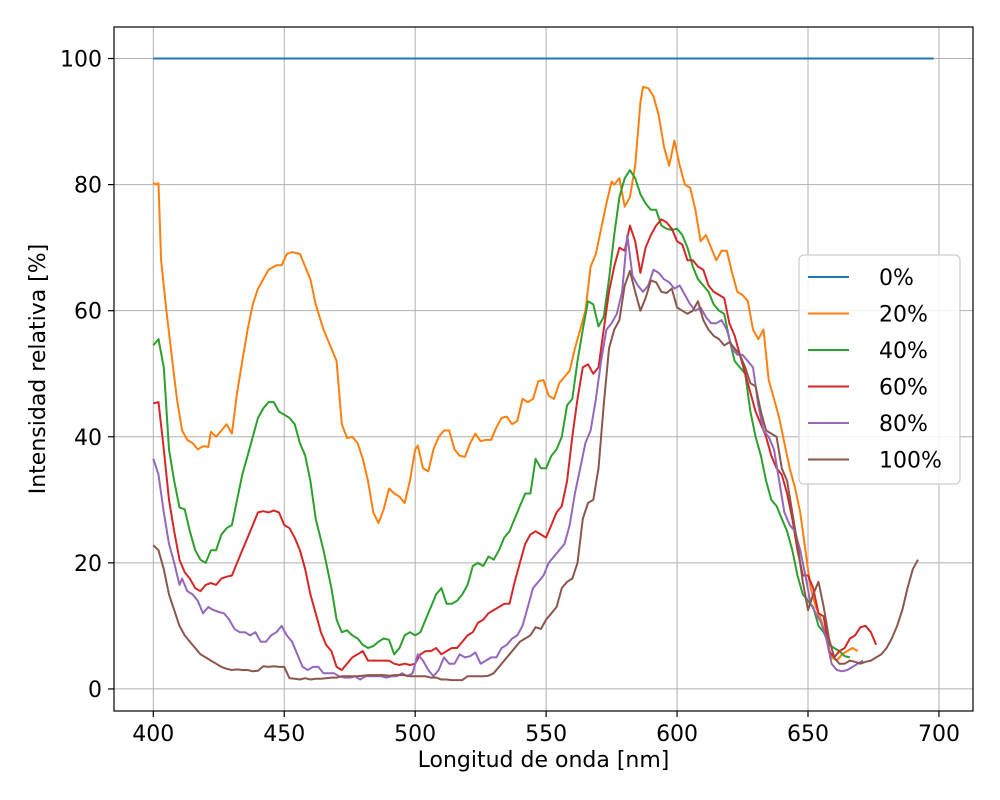 This screenshot has width=1000, height=800. Describe the element at coordinates (903, 315) in the screenshot. I see `legend-label: 20%` at that location.